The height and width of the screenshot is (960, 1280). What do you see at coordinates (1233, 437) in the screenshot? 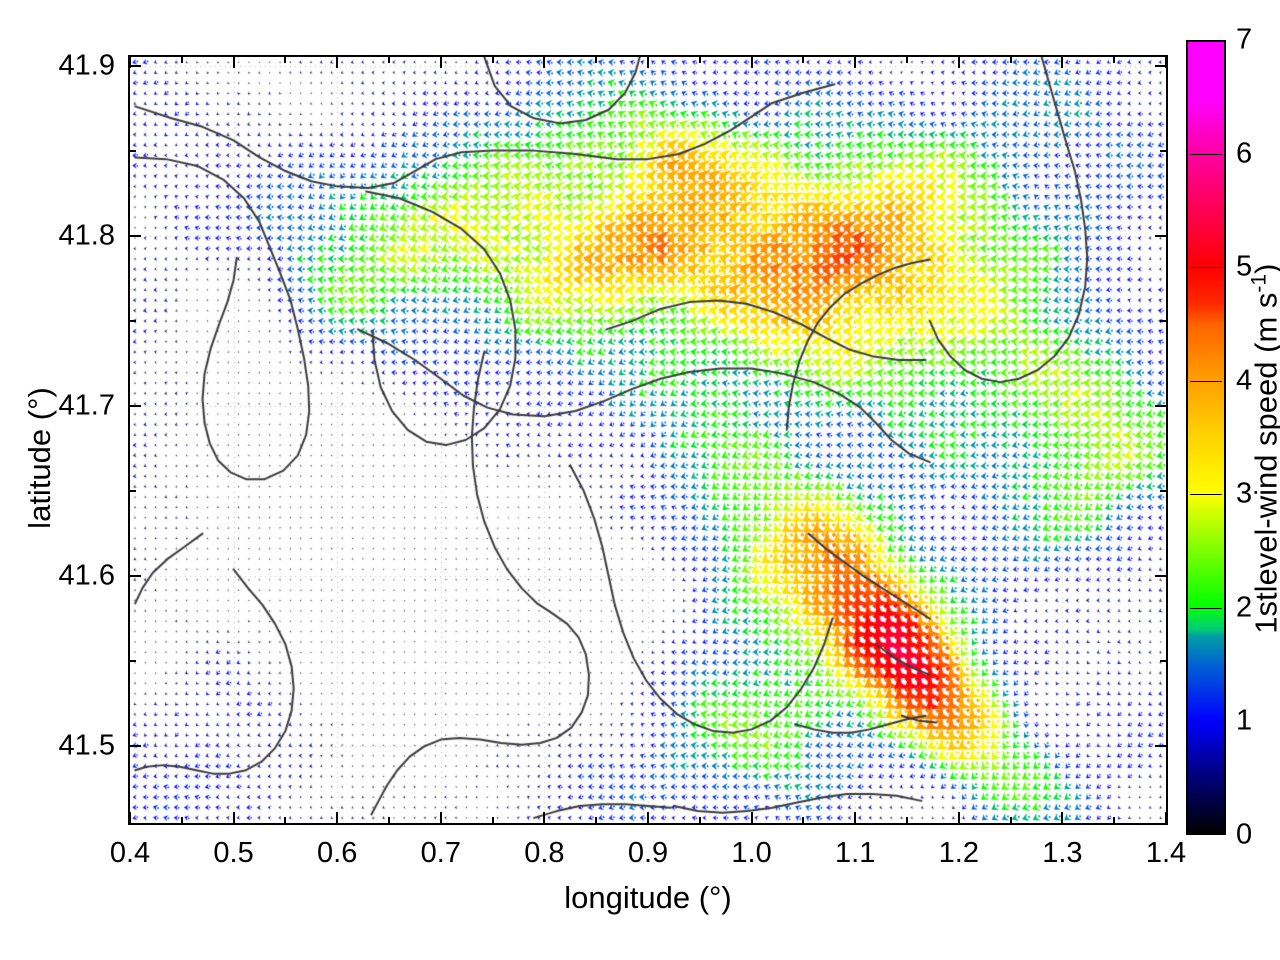
I see `colorbar-container: 0 1 2 3 4 5 6 7 1stlevel-wind speed (m s-1)` at bounding box center [1233, 437].